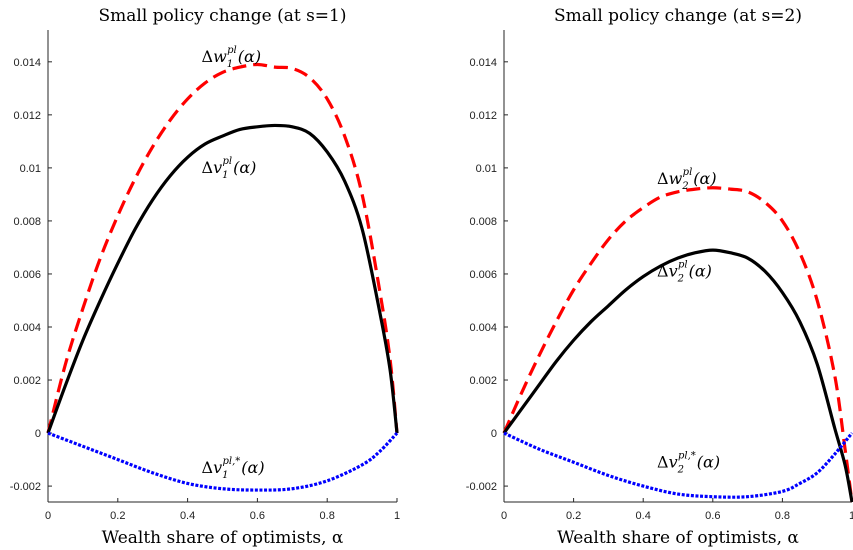 The image size is (853, 550). Describe the element at coordinates (229, 168) in the screenshot. I see `series-annotation: Δv1 pl(α)` at that location.